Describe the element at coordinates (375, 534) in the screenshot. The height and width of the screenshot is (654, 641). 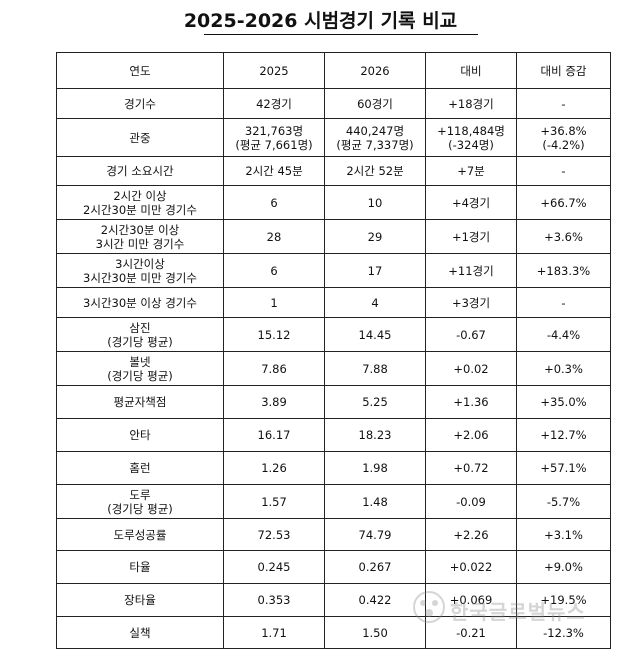
I see `value-2026: 74.79` at that location.